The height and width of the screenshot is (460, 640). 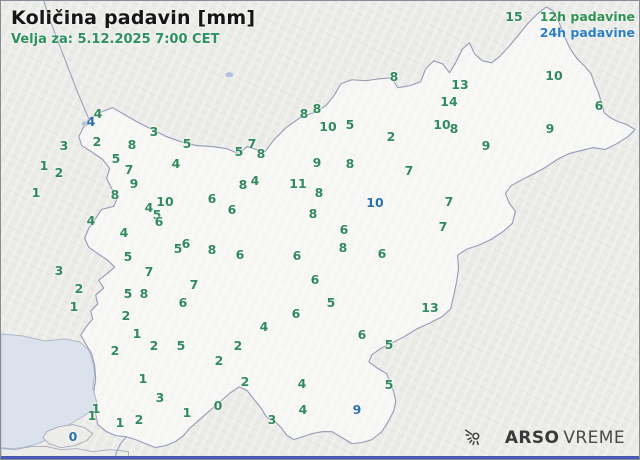 I want to click on brand-arso: ARSO, so click(x=532, y=438).